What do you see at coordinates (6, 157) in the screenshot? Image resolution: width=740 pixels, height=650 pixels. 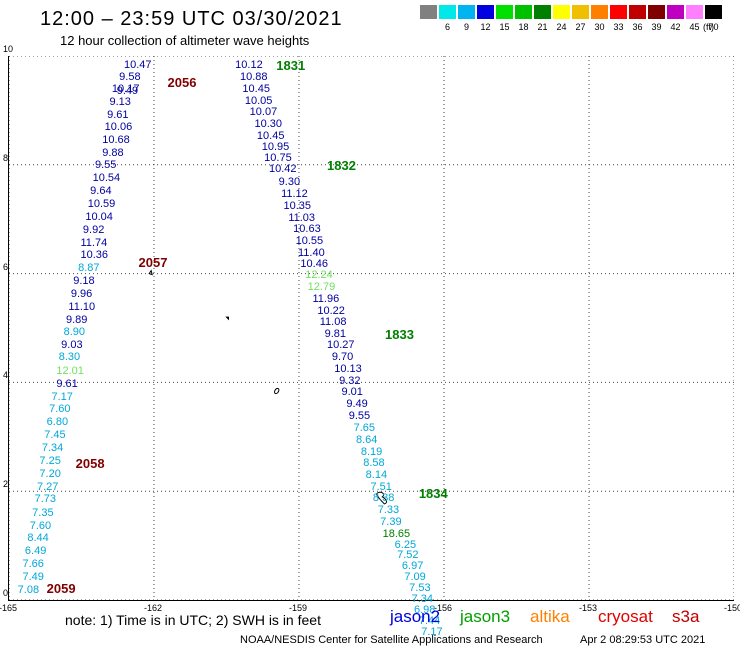 I see `latitude-tick-label: 8` at bounding box center [6, 157].